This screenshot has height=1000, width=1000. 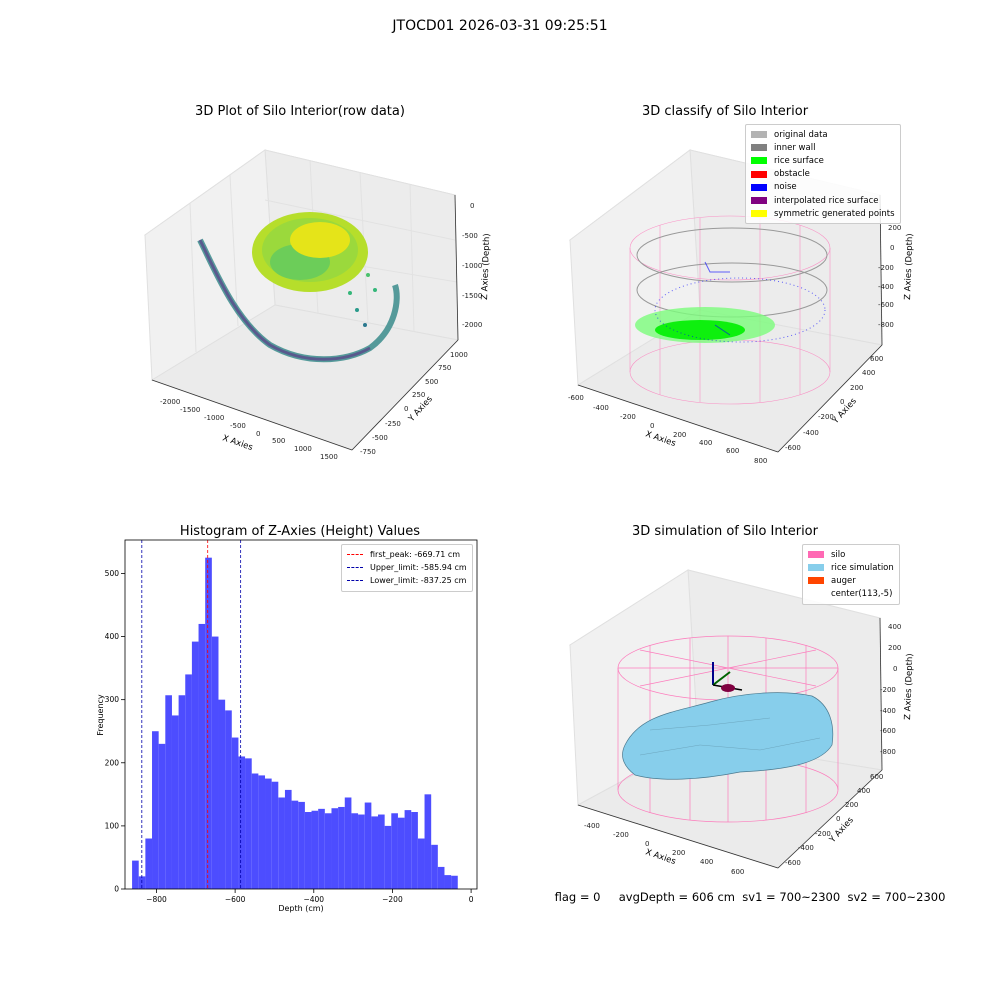 What do you see at coordinates (329, 457) in the screenshot?
I see `raw-x-tick: 1500` at bounding box center [329, 457].